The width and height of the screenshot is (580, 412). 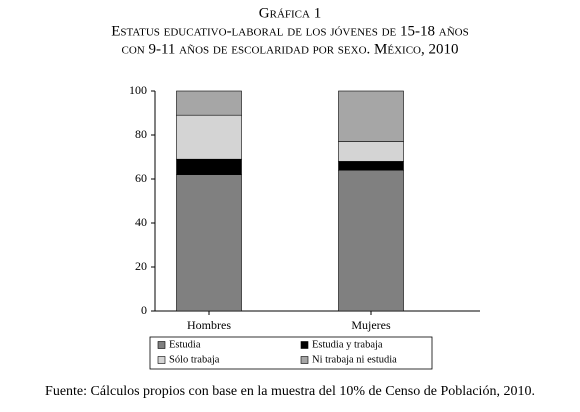 What do you see at coordinates (291, 353) in the screenshot?
I see `legend-box` at bounding box center [291, 353].